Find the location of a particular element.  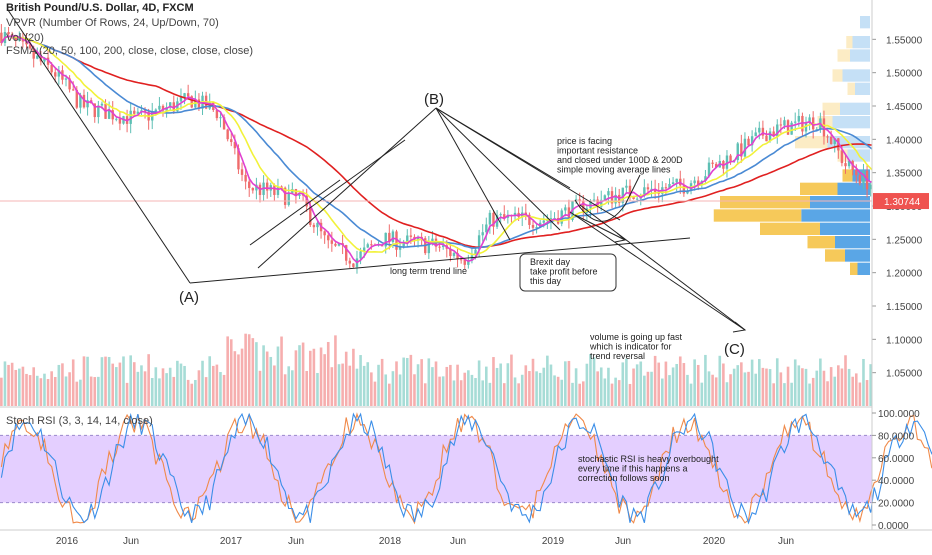

volume-profile is located at coordinates (791, 145).